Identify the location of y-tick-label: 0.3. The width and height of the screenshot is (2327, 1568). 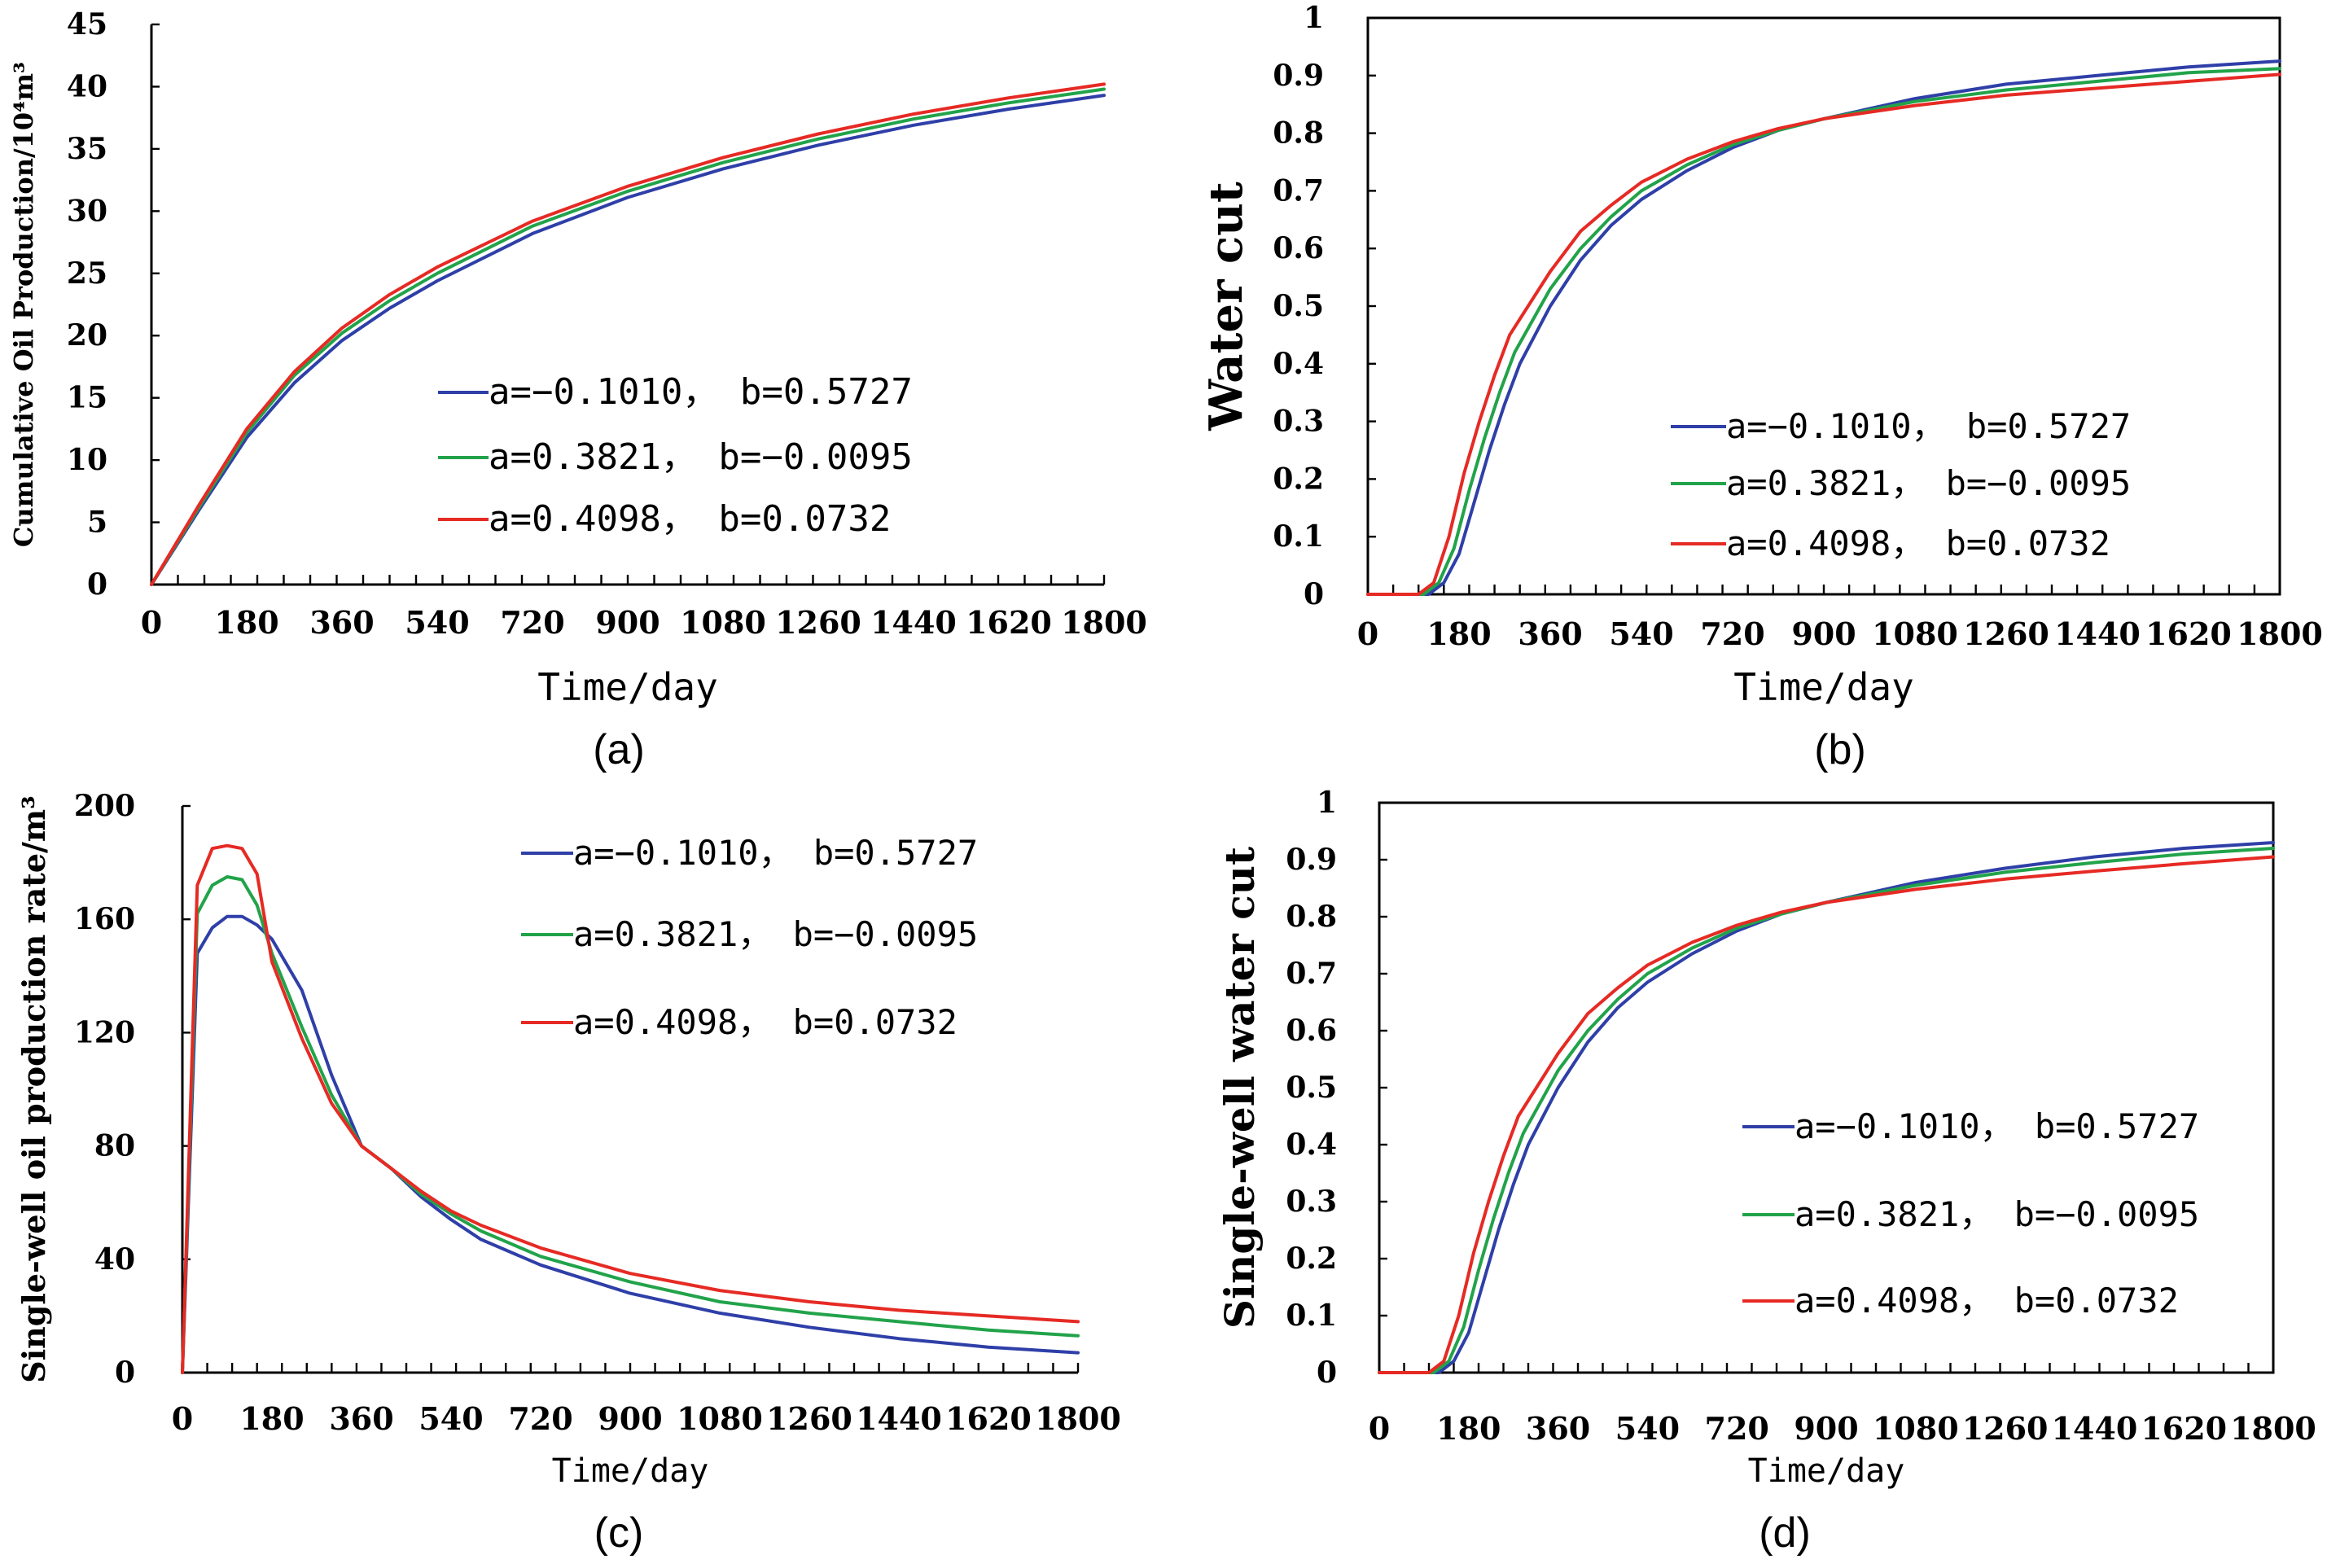
(1311, 1202).